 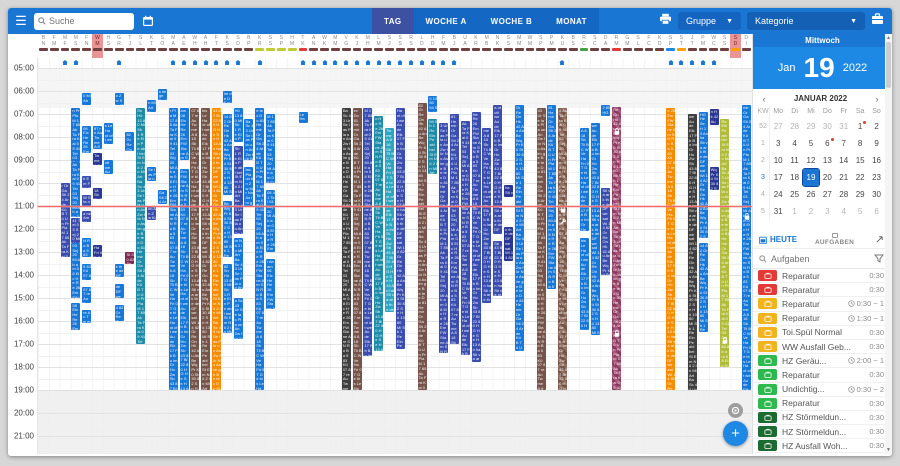 What do you see at coordinates (822, 418) in the screenshot?
I see `task-row: HZ Störmeldun... 0:30` at bounding box center [822, 418].